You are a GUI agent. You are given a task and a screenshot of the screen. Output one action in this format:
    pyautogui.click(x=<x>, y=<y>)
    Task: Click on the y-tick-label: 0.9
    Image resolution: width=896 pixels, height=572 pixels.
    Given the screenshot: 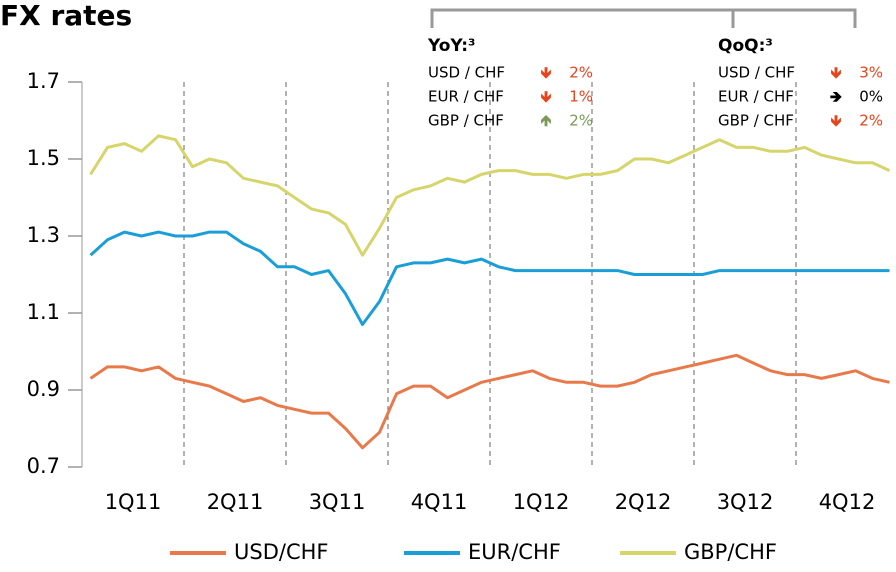 What is the action you would take?
    pyautogui.click(x=43, y=389)
    